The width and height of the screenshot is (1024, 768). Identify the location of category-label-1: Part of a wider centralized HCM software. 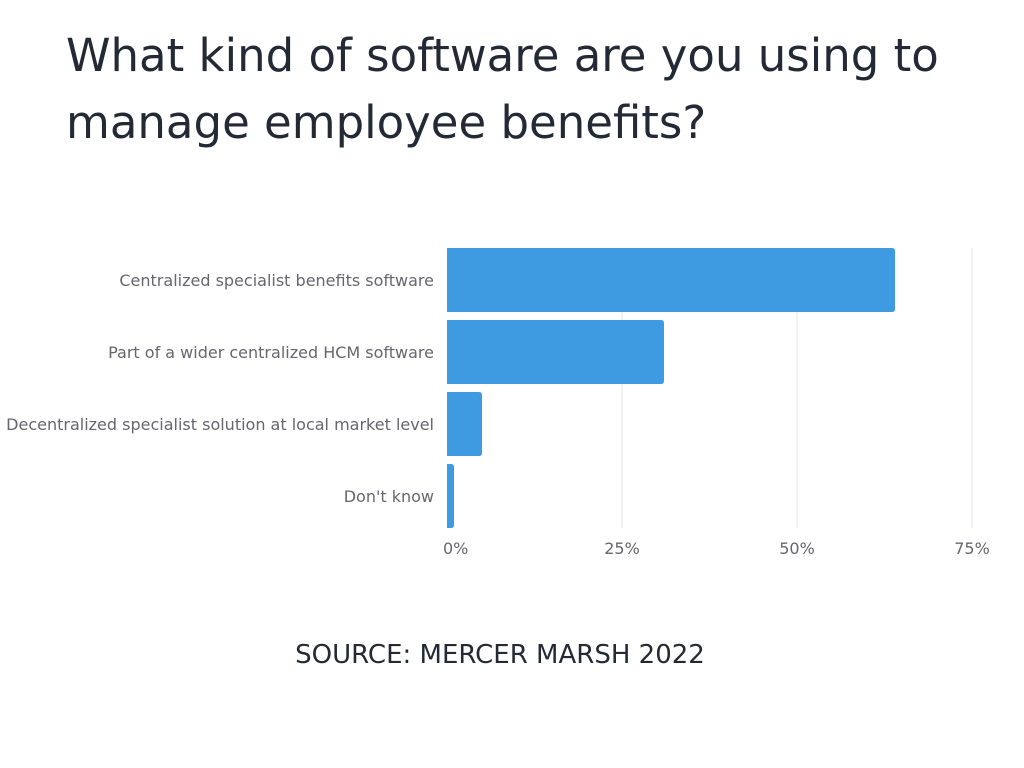
(271, 352).